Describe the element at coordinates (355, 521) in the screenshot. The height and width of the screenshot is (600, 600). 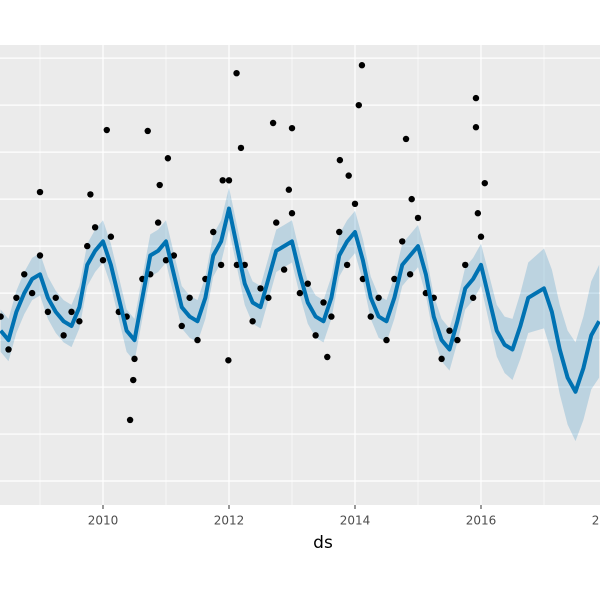
I see `x-tick-label: 2014` at that location.